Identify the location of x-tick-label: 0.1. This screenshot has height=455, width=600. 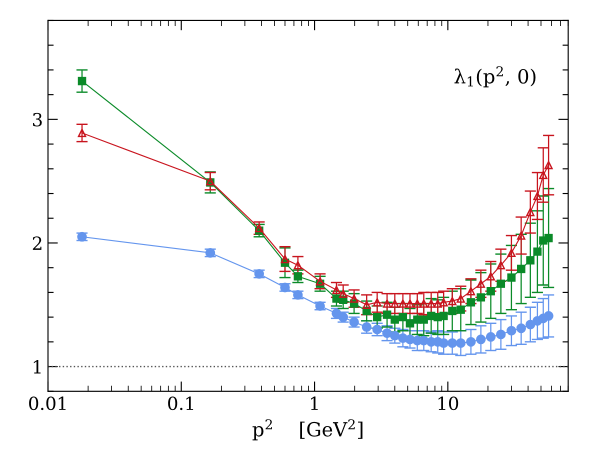
(181, 403).